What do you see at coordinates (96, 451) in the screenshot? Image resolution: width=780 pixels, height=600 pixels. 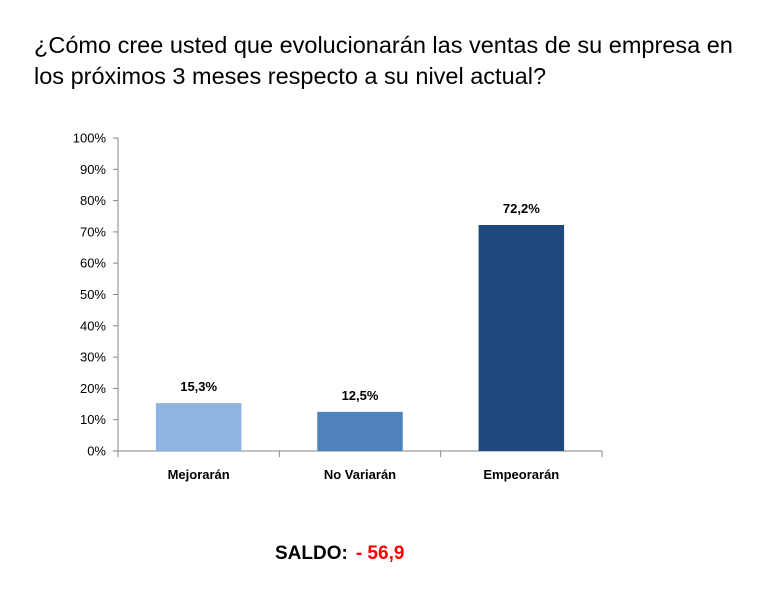 I see `y-tick-label: 0%` at bounding box center [96, 451].